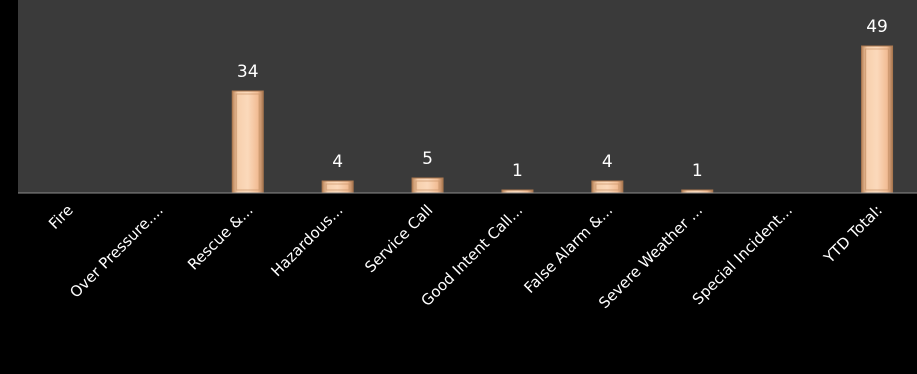 The height and width of the screenshot is (374, 917). What do you see at coordinates (248, 72) in the screenshot?
I see `data-label: 34` at bounding box center [248, 72].